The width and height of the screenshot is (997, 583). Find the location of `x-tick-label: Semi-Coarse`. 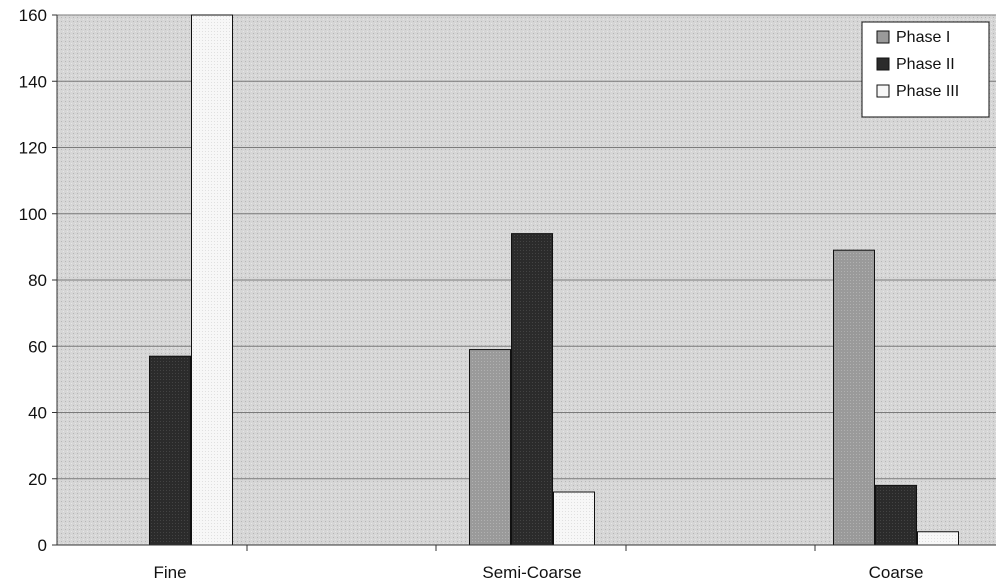

x-tick-label: Semi-Coarse is located at coordinates (531, 572).